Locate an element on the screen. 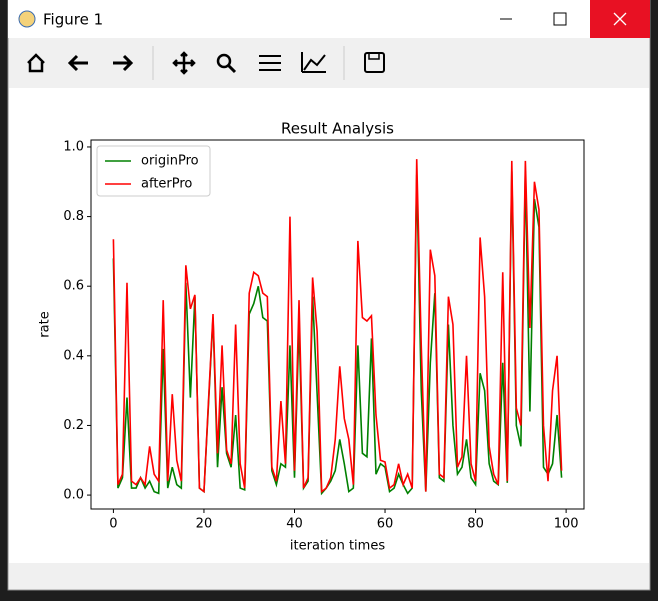 The image size is (658, 601). title-bar is located at coordinates (329, 19).